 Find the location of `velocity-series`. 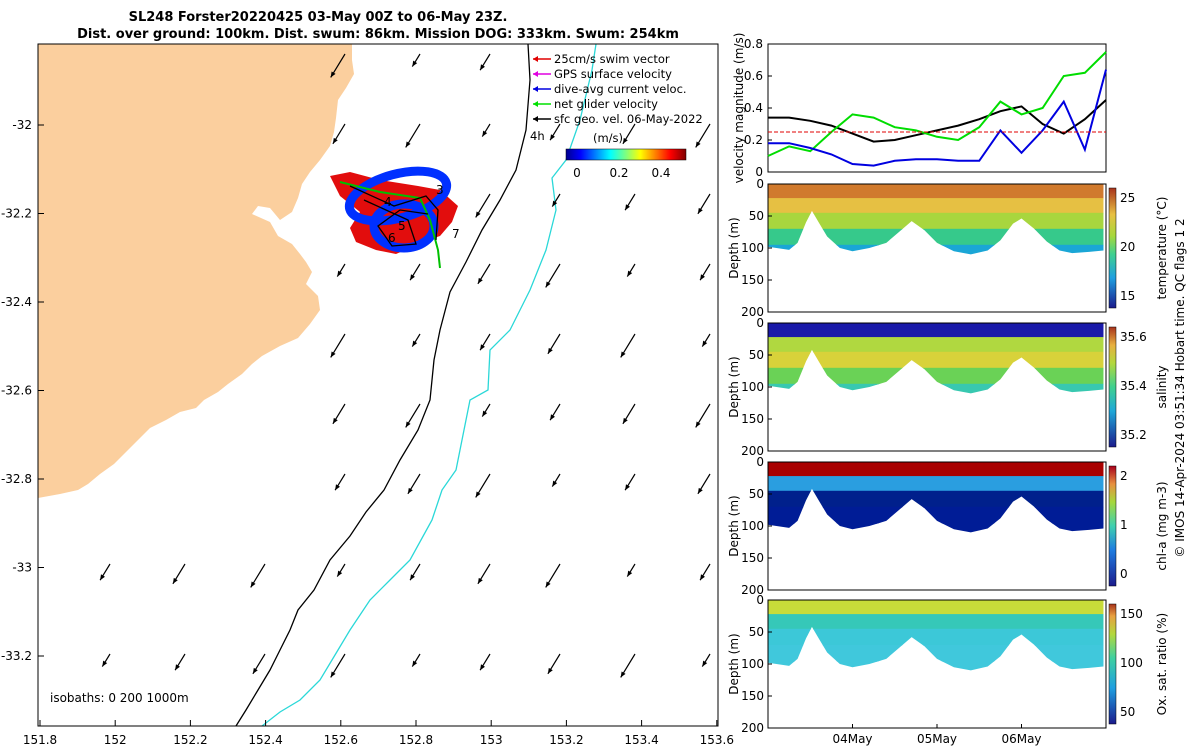

velocity-series is located at coordinates (937, 109).